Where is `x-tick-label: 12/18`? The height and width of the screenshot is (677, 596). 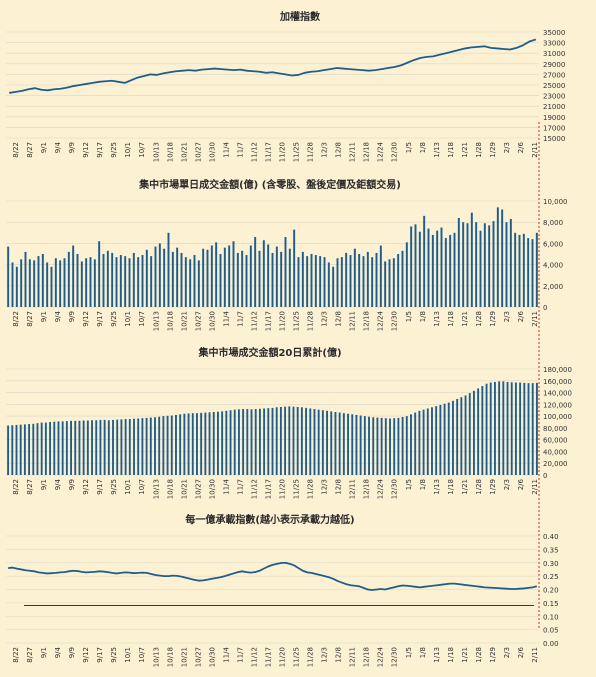 x-tick-label: 12/18 is located at coordinates (367, 489).